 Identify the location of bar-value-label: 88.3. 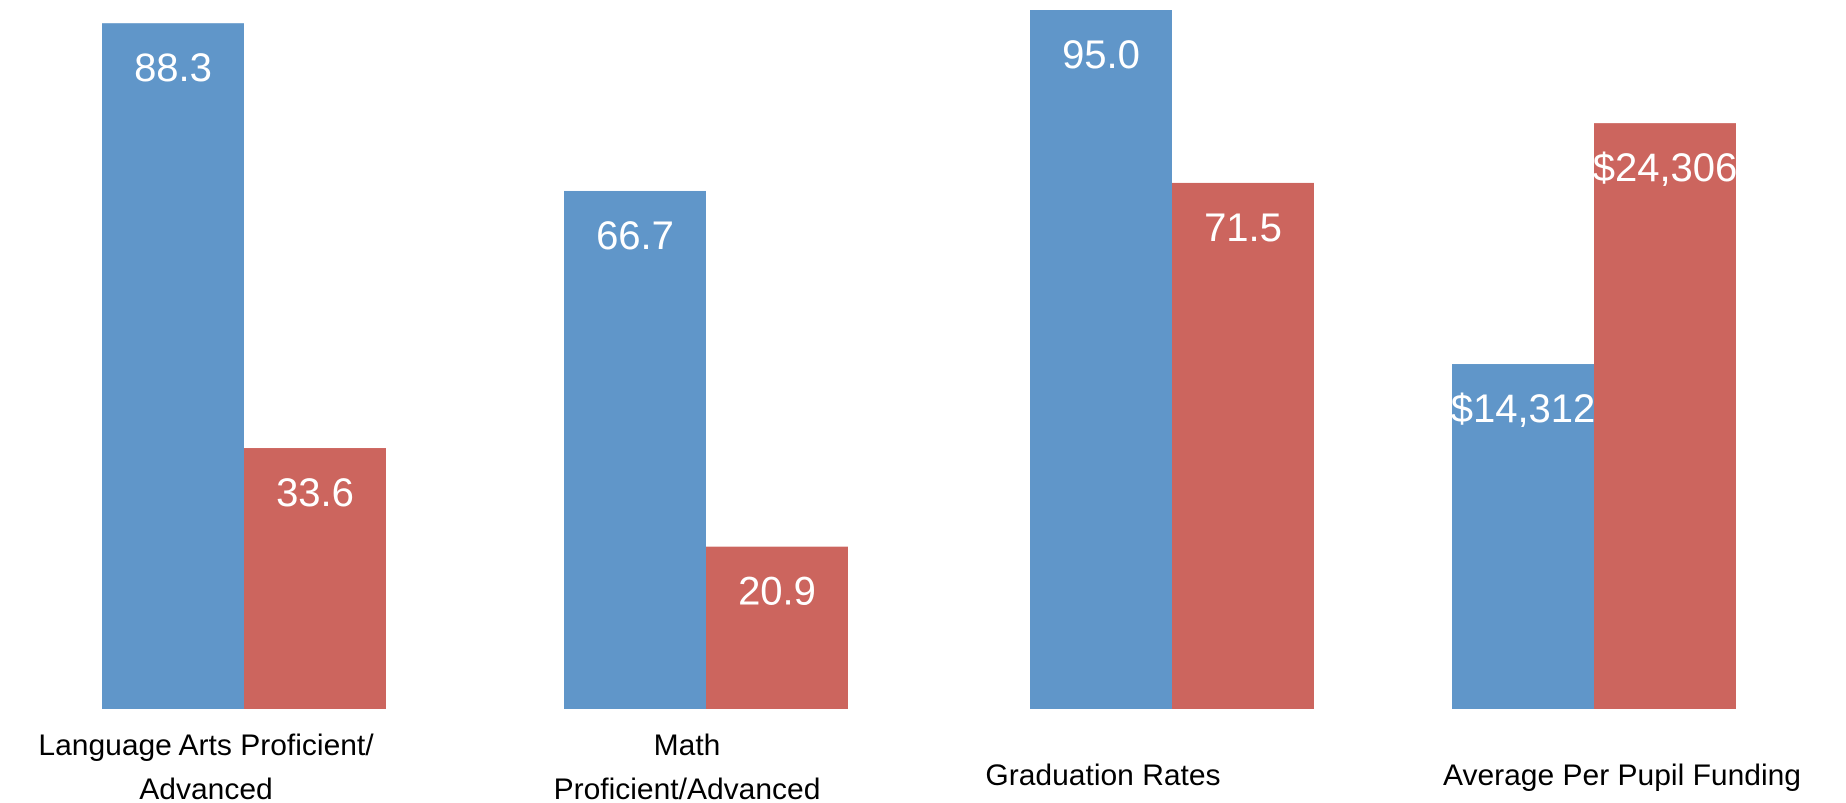
(173, 68).